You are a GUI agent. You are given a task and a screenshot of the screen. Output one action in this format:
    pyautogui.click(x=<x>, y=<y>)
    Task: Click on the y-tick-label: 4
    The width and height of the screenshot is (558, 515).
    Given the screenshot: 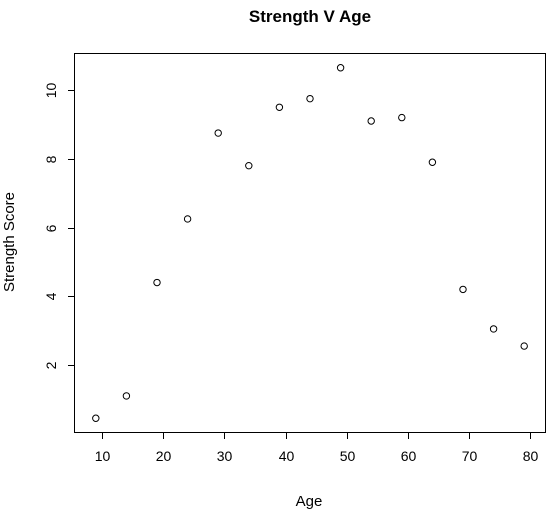 What is the action you would take?
    pyautogui.click(x=51, y=296)
    